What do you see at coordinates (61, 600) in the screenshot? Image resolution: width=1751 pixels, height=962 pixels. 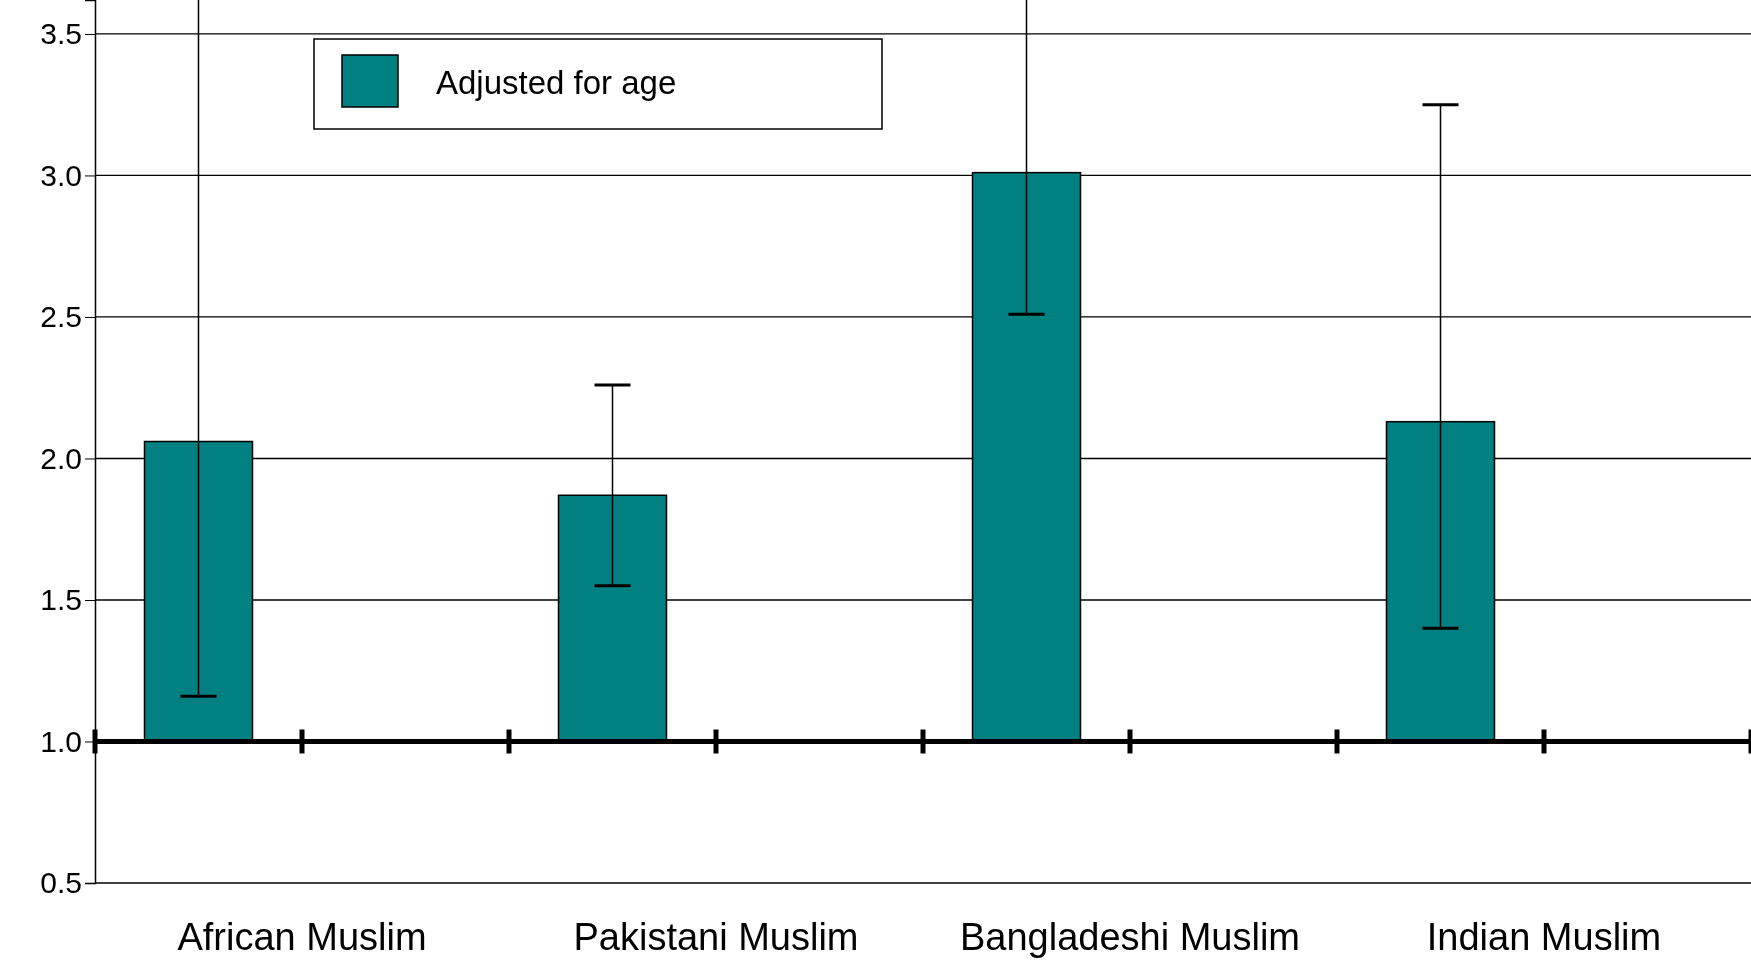 I see `y-tick-label: 1.5` at bounding box center [61, 600].